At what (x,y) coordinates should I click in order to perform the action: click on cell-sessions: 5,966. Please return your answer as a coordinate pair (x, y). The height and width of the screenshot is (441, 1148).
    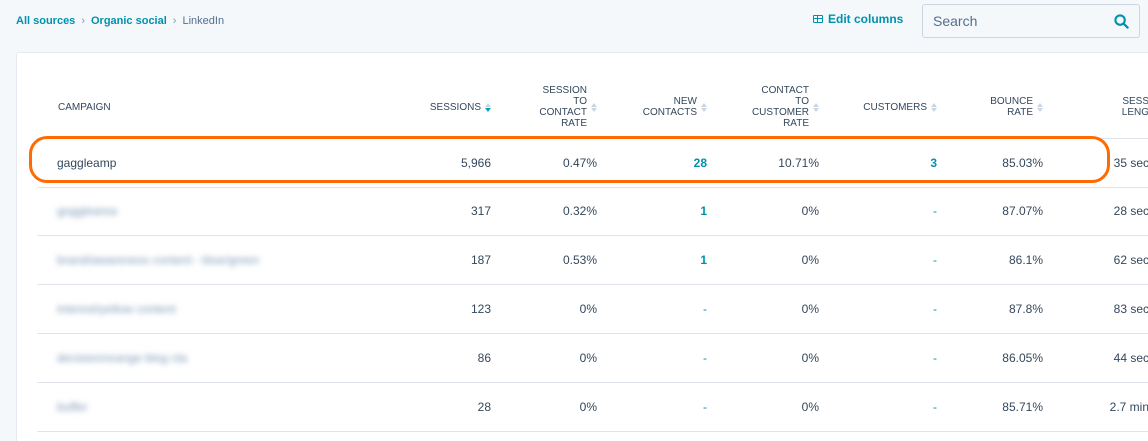
    Looking at the image, I should click on (475, 163).